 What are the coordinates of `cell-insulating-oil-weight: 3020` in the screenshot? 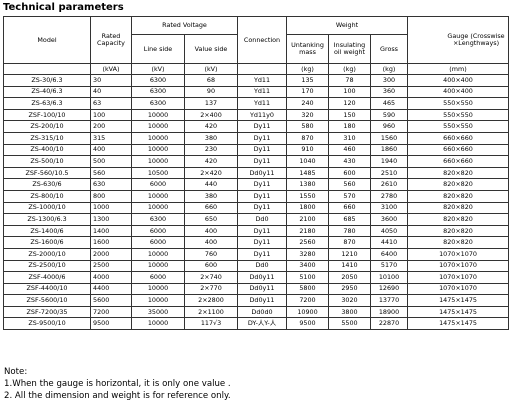 It's located at (349, 300).